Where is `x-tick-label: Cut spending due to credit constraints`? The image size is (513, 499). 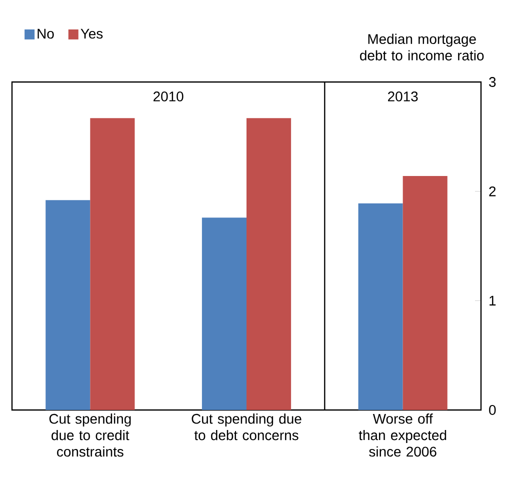 x-tick-label: Cut spending due to credit constraints is located at coordinates (90, 435).